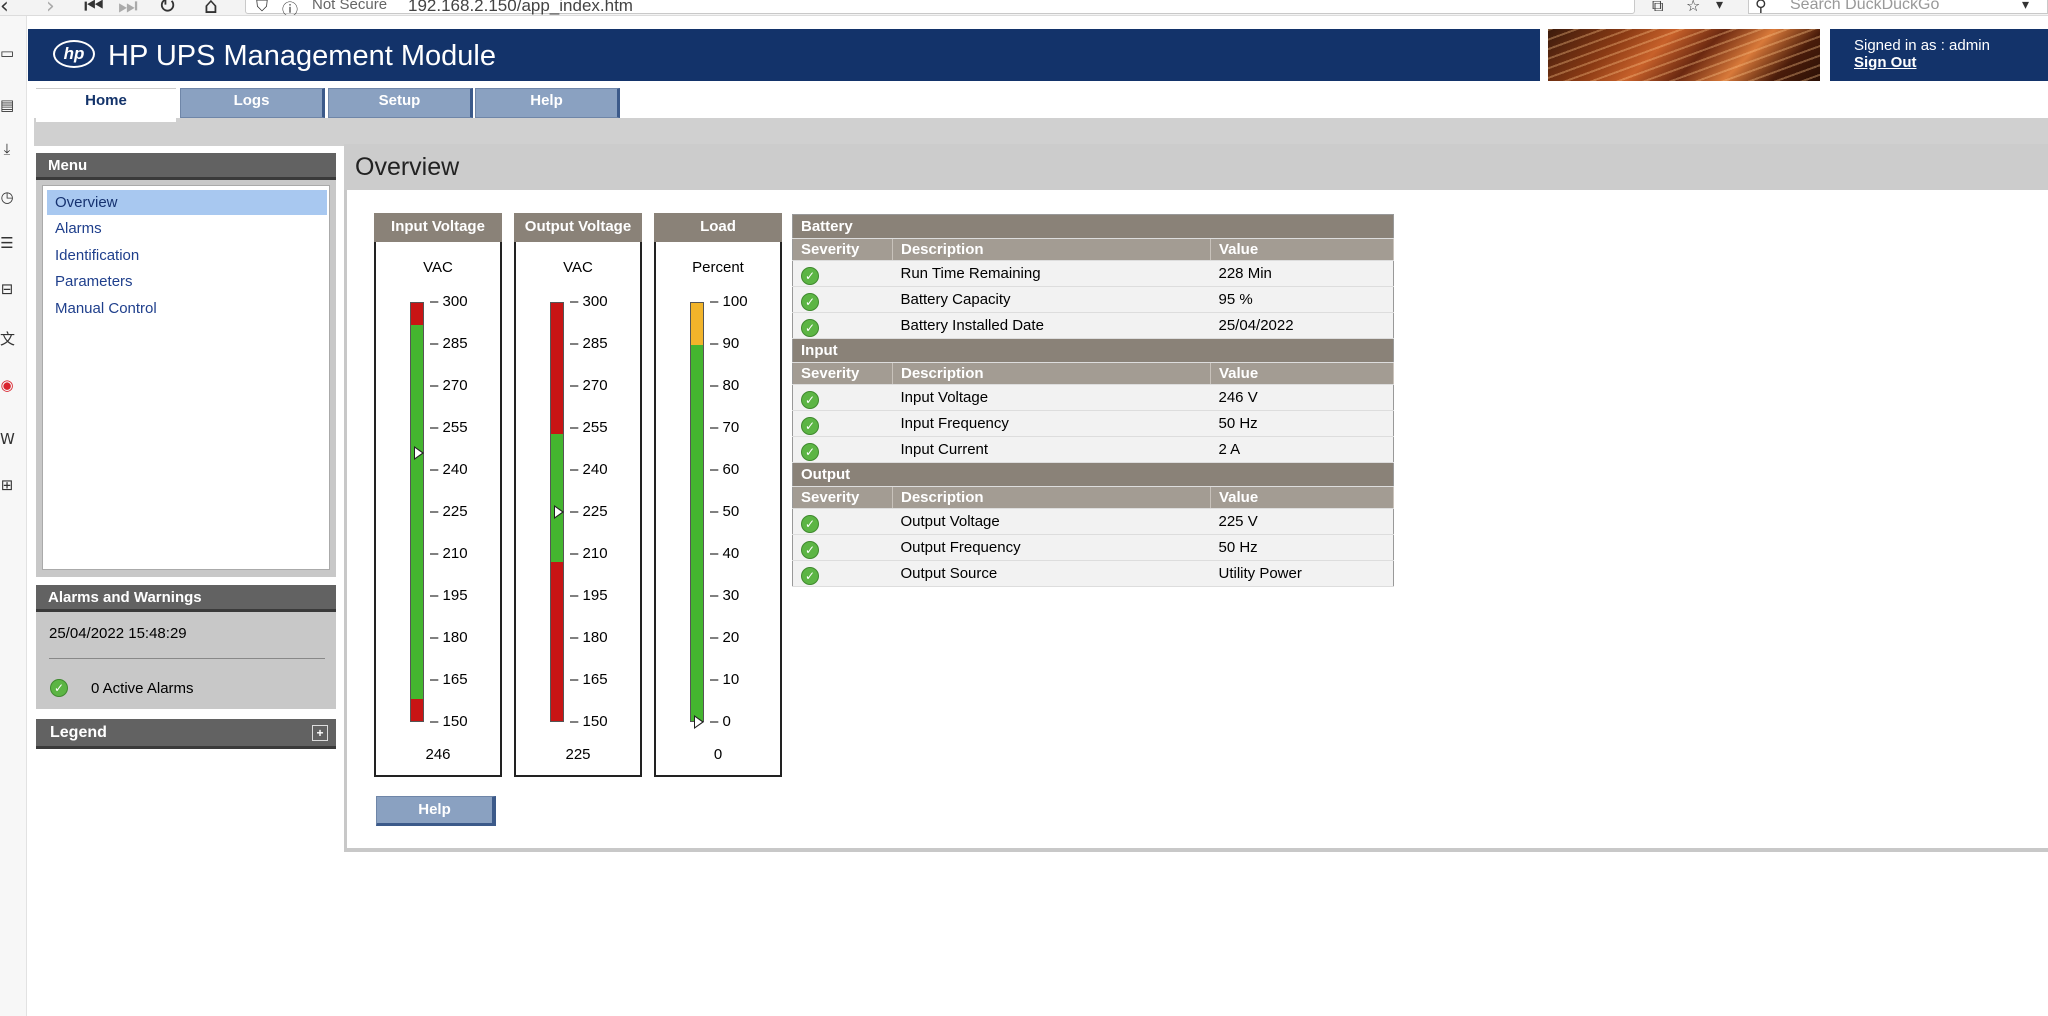  Describe the element at coordinates (186, 166) in the screenshot. I see `menu-title: Menu` at that location.